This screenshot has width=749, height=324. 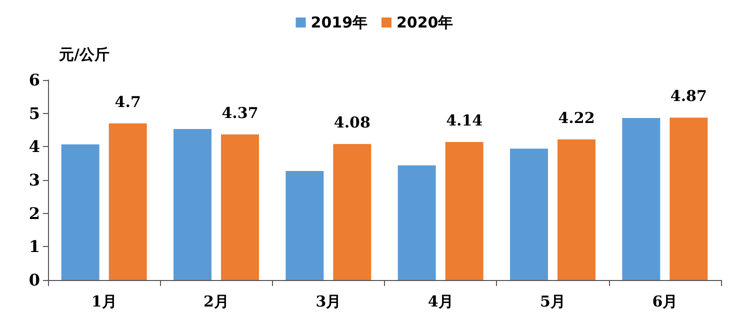 What do you see at coordinates (34, 280) in the screenshot?
I see `y-tick-label: 0` at bounding box center [34, 280].